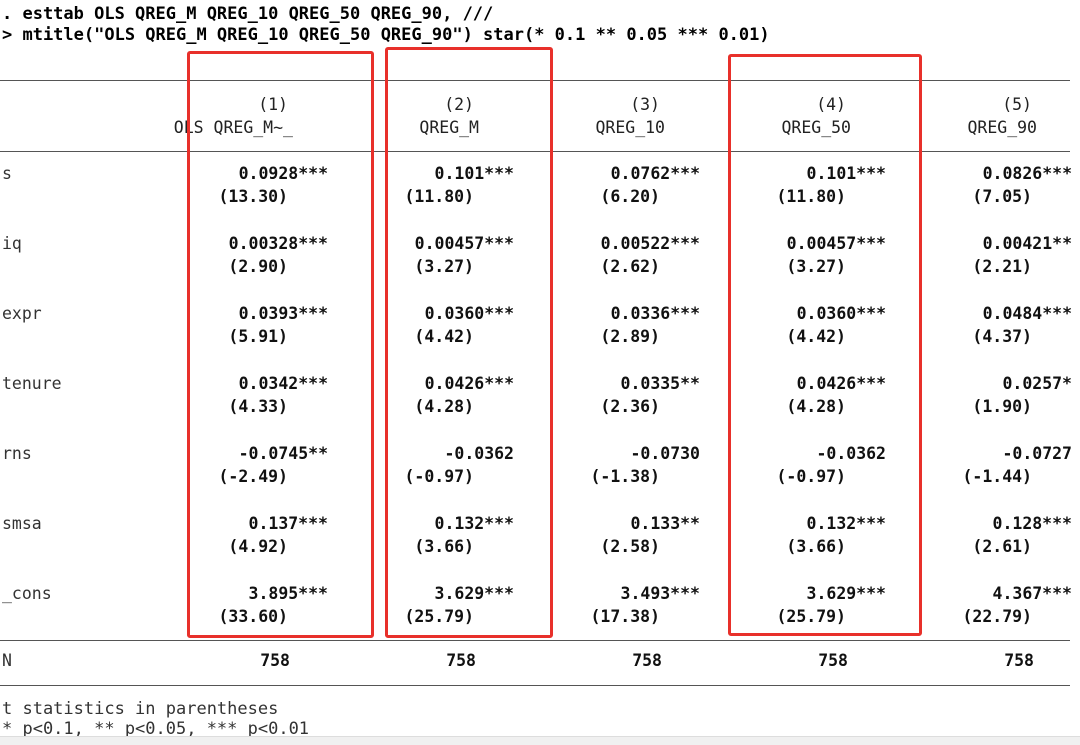  What do you see at coordinates (1002, 127) in the screenshot?
I see `column-title: QREG_90` at bounding box center [1002, 127].